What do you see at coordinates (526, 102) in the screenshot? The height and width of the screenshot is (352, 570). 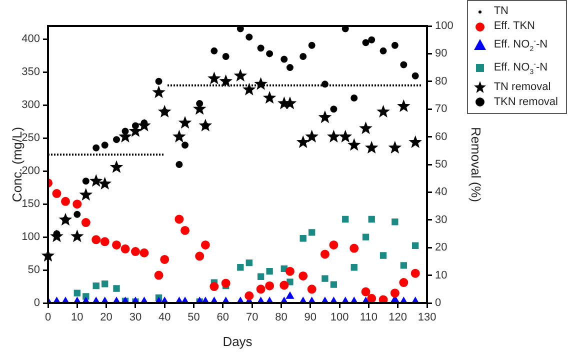 I see `legend-label: TKN removal` at bounding box center [526, 102].